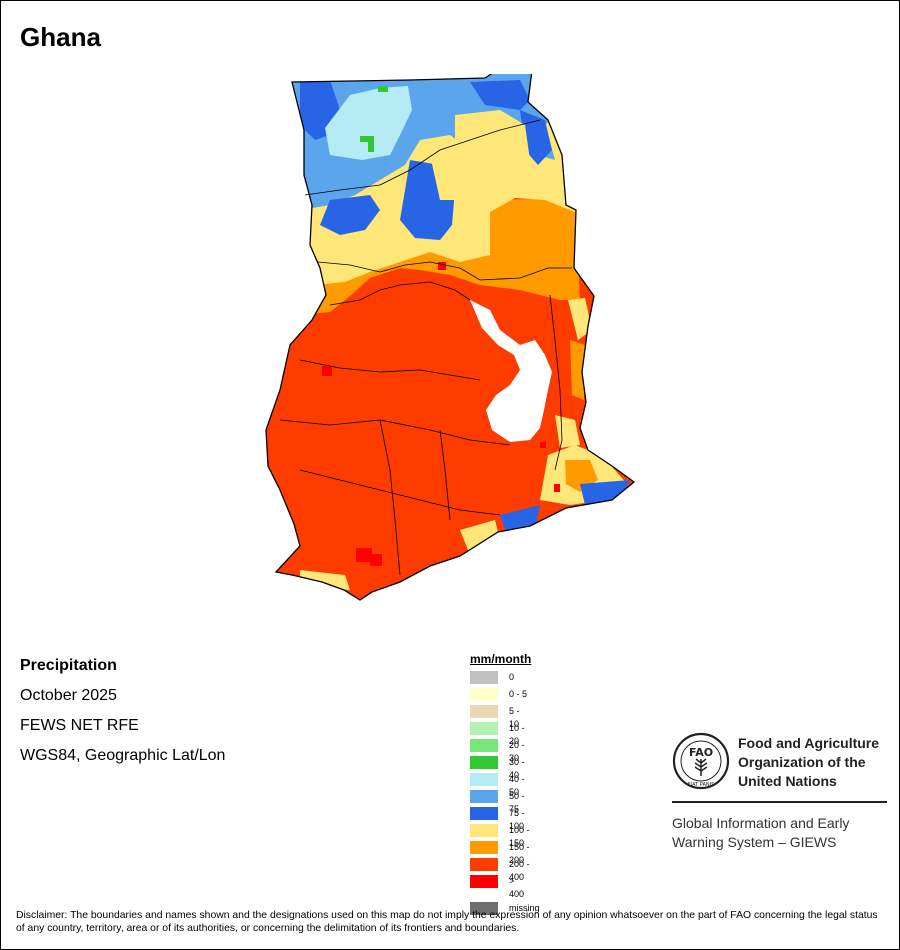  I want to click on legend-item: 5 - 10, so click(500, 716).